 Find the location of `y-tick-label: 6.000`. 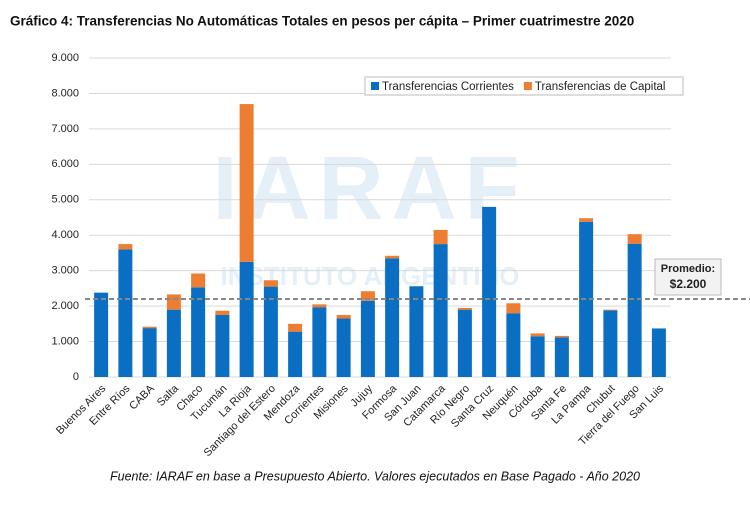

y-tick-label: 6.000 is located at coordinates (65, 164).